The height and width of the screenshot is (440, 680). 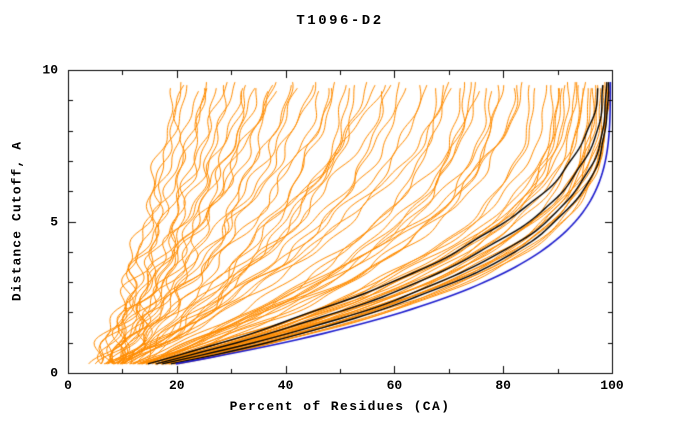 I want to click on chart-title: T1096-D2, so click(x=340, y=21).